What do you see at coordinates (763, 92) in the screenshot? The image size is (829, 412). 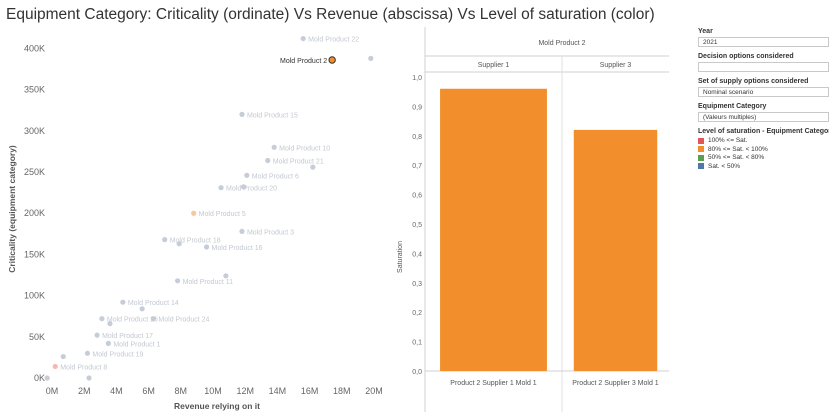 I see `supply-filter: Nominal scenario` at bounding box center [763, 92].